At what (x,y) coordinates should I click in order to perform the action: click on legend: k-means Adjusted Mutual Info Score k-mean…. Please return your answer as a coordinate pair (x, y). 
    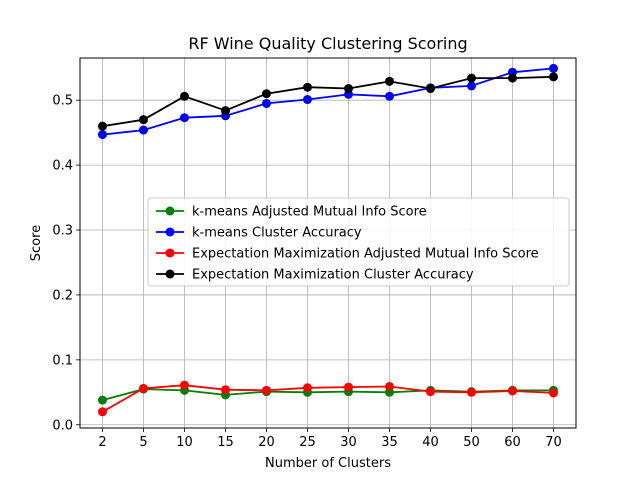
    Looking at the image, I should click on (358, 242).